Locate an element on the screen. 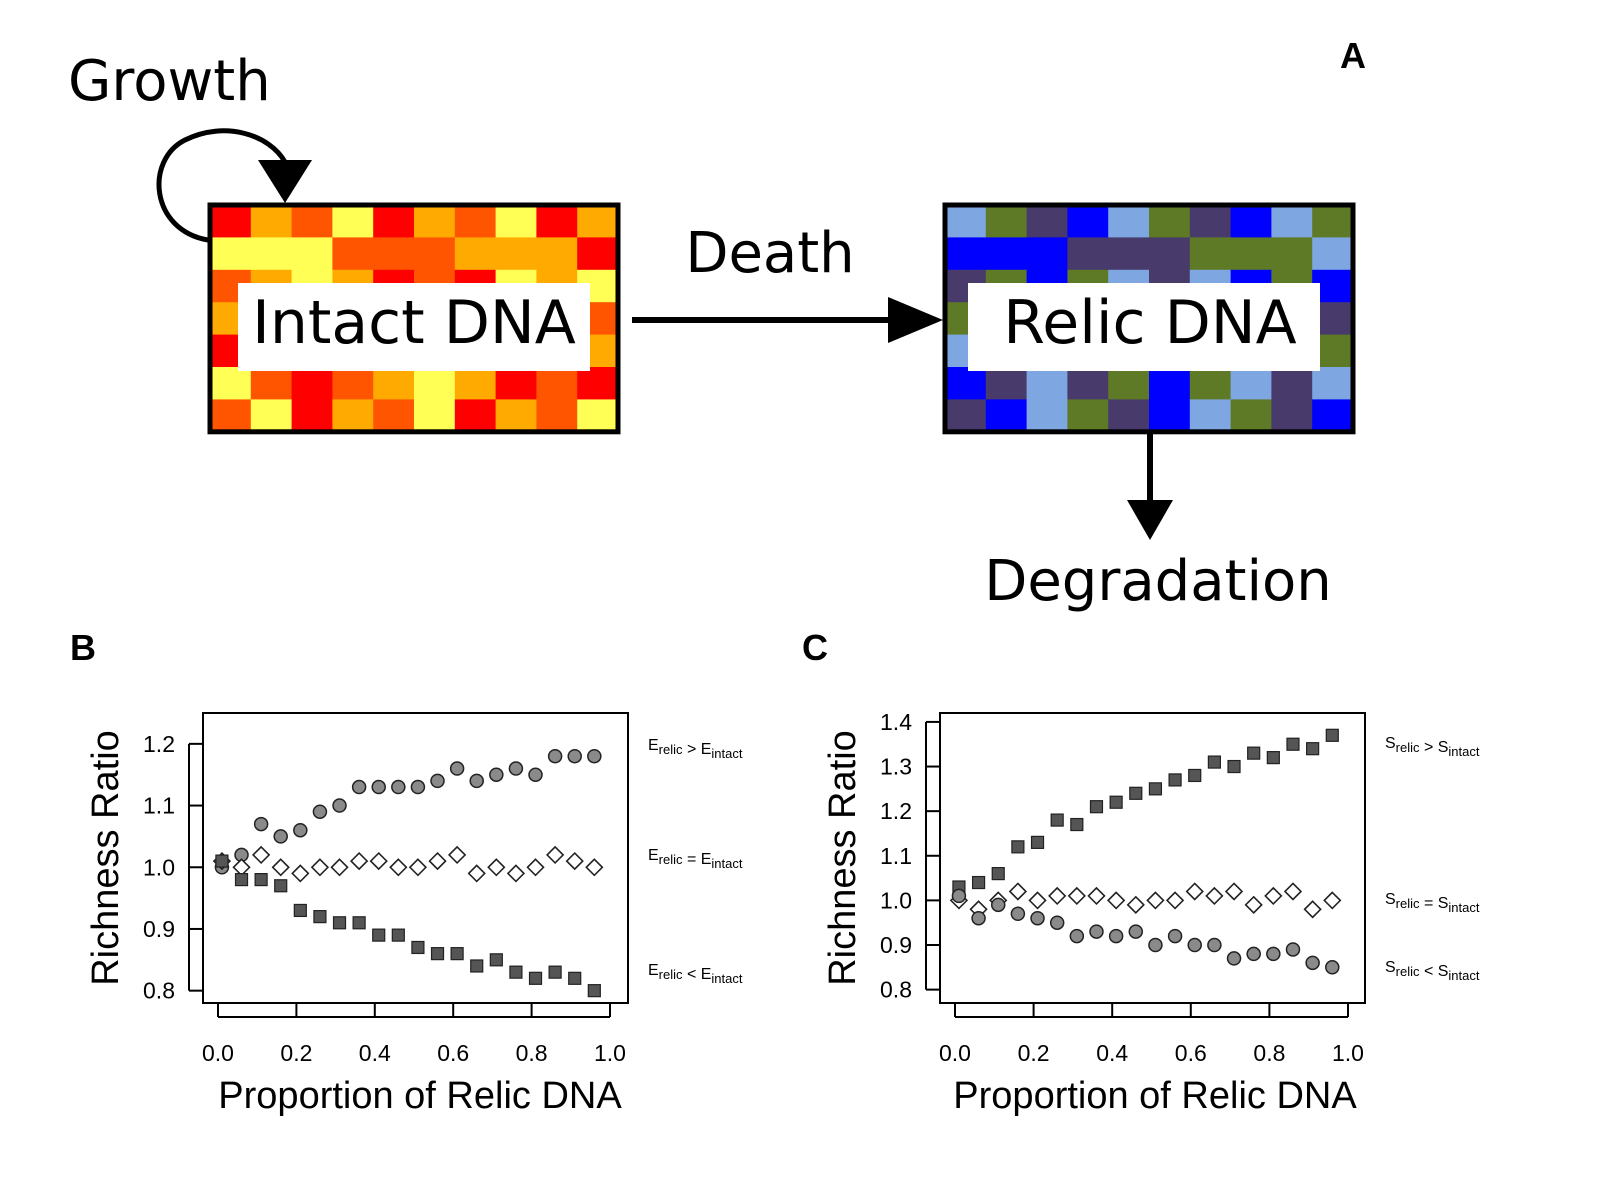 This screenshot has height=1200, width=1600. chart-c-ytick-label: 1.1 is located at coordinates (896, 856).